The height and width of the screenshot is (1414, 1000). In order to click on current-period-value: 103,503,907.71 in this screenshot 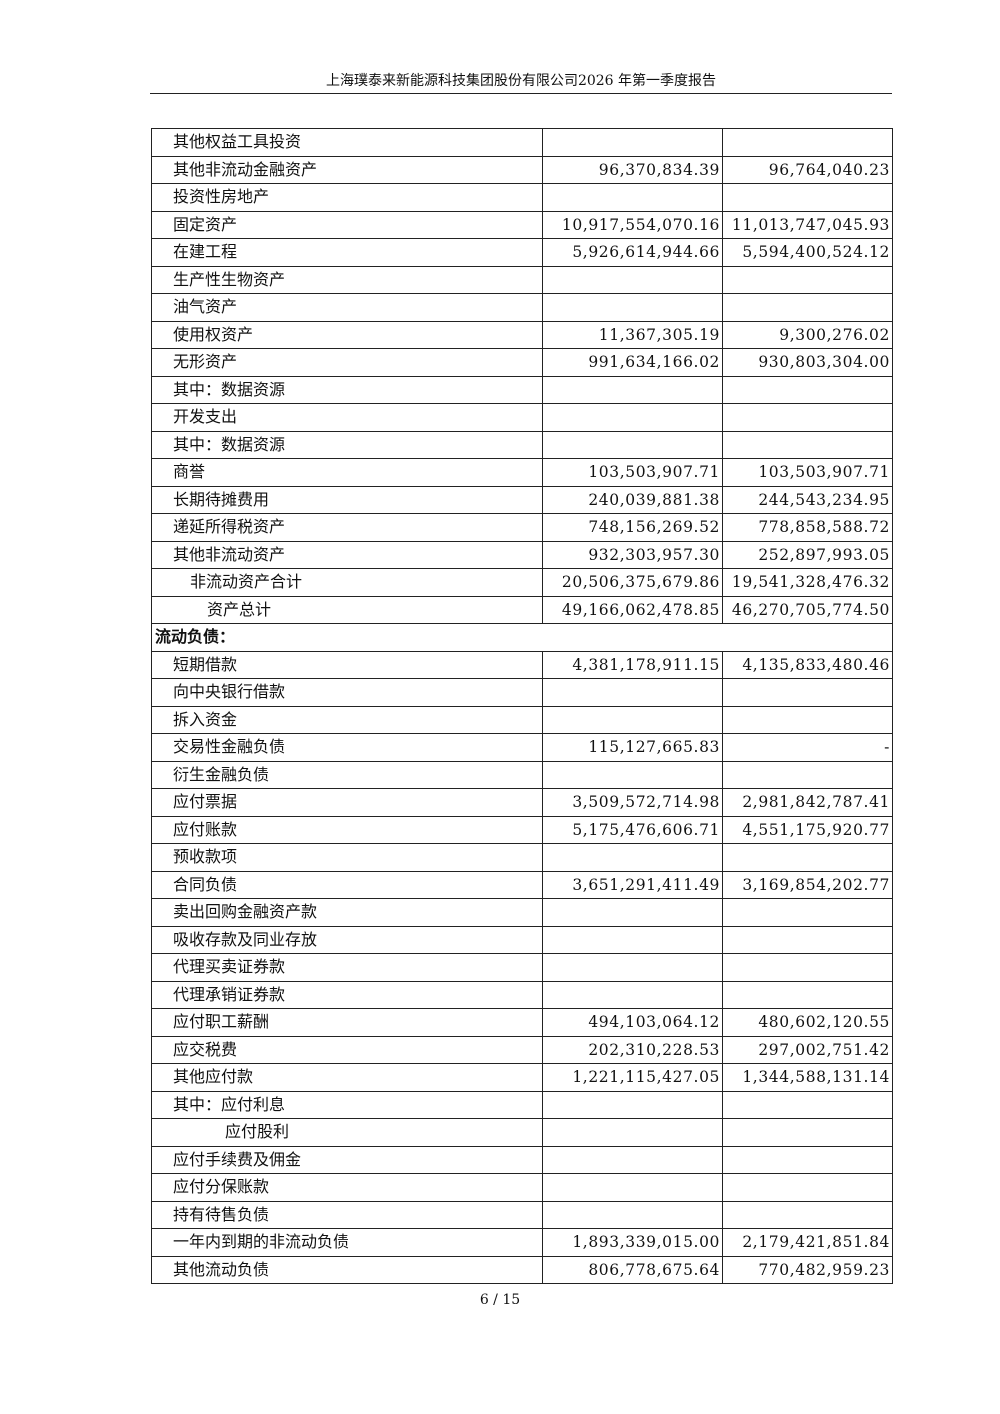, I will do `click(632, 472)`.